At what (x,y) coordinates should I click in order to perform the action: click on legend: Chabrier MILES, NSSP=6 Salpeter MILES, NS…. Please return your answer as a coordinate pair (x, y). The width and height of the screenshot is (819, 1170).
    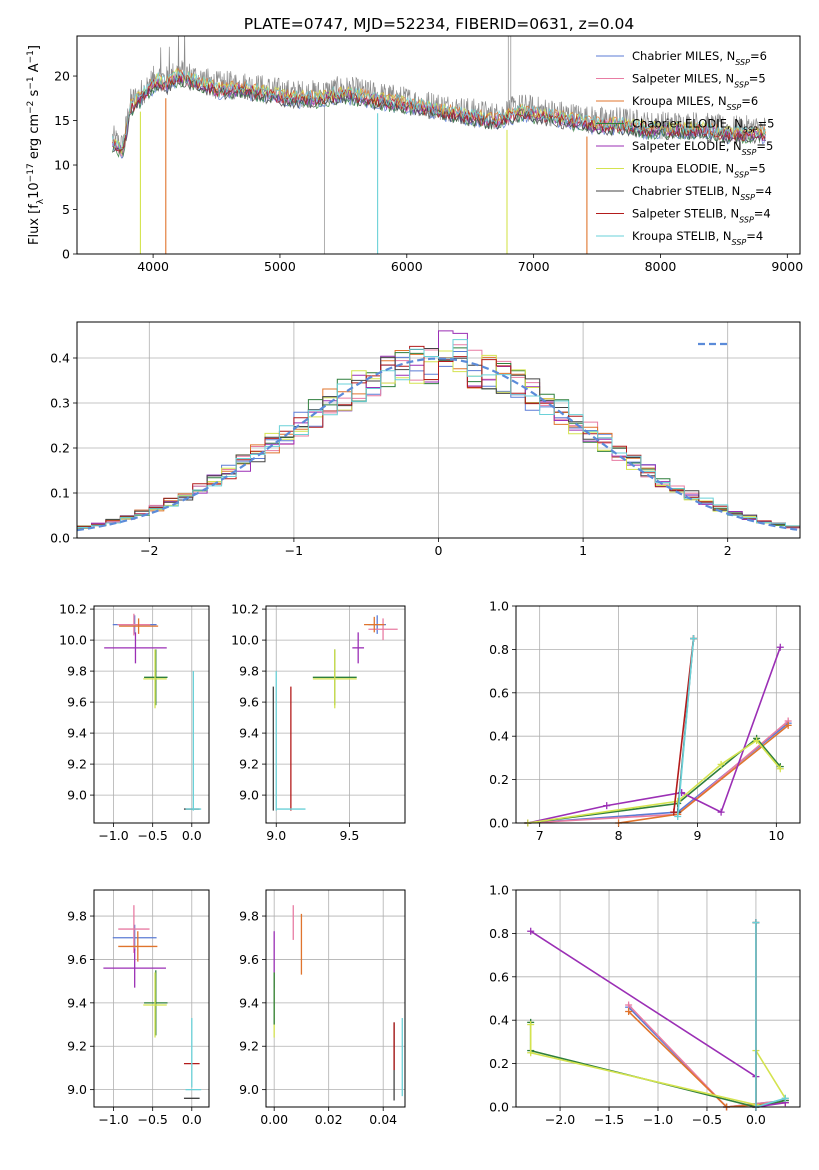
    Looking at the image, I should click on (685, 148).